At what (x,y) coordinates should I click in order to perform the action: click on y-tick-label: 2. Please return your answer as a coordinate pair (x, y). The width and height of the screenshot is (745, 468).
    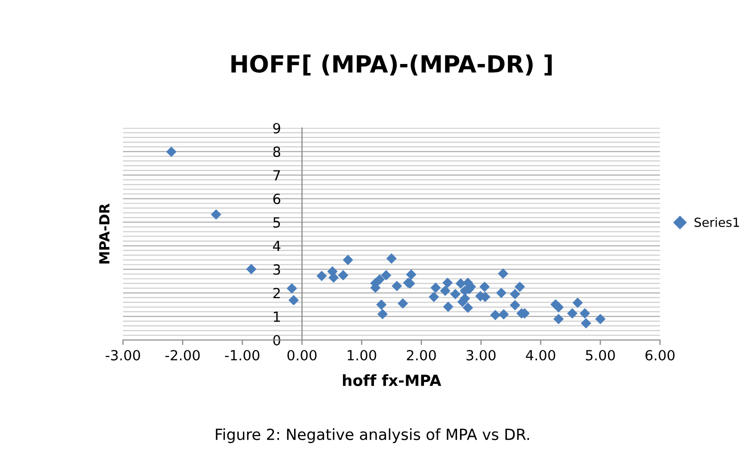
    Looking at the image, I should click on (276, 293).